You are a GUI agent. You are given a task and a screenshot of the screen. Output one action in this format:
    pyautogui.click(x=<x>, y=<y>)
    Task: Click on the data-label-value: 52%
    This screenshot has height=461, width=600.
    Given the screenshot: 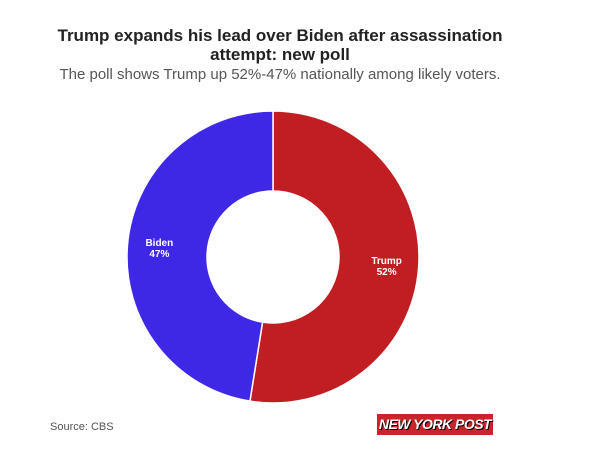 What is the action you would take?
    pyautogui.click(x=387, y=272)
    